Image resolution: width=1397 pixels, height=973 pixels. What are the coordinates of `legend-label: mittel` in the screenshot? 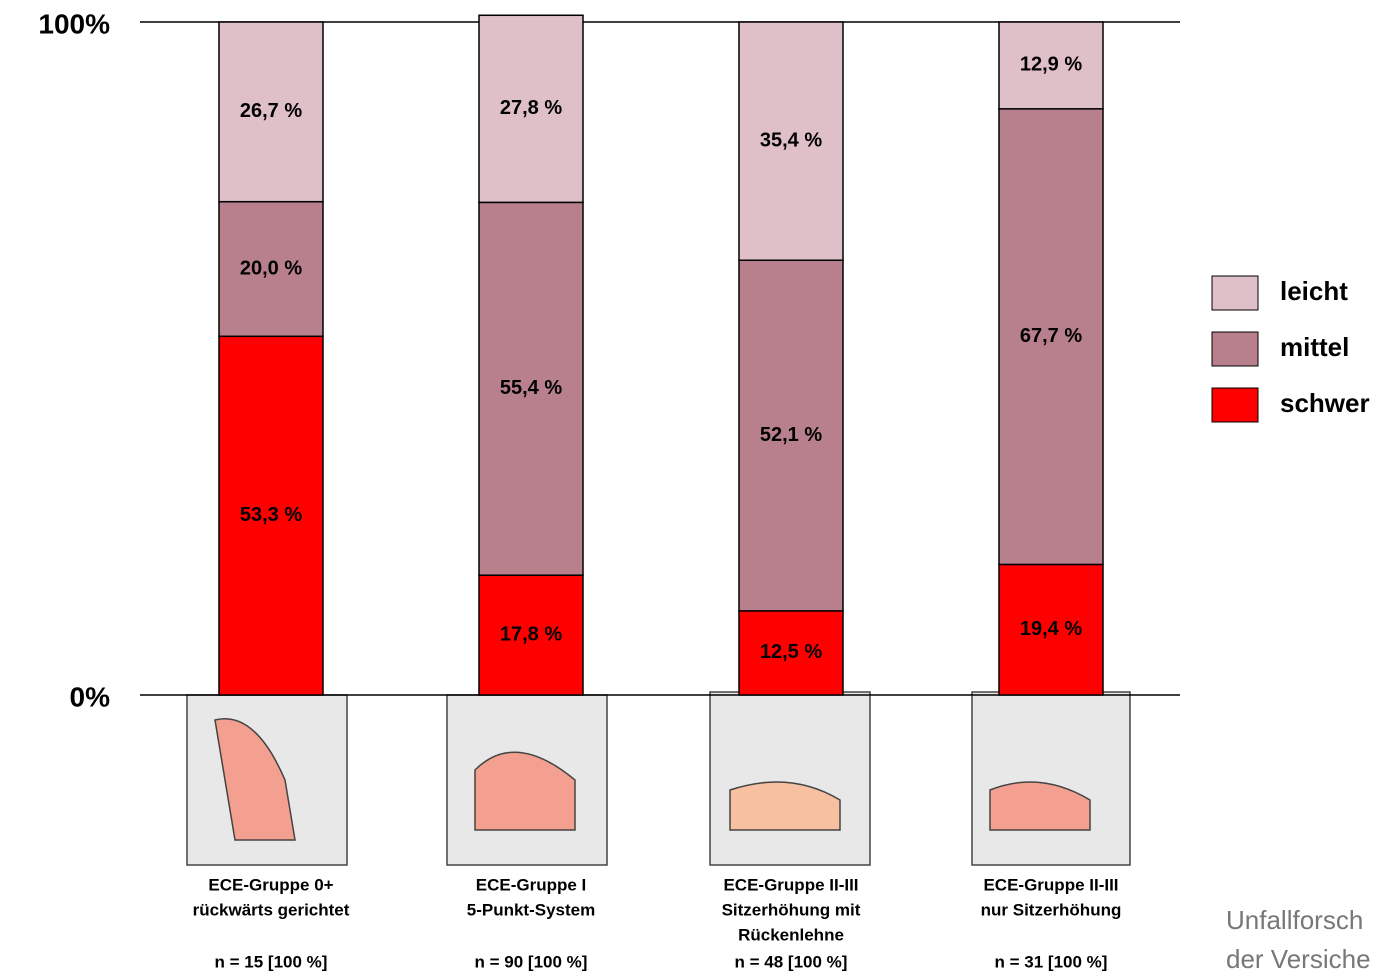 It's located at (1314, 347).